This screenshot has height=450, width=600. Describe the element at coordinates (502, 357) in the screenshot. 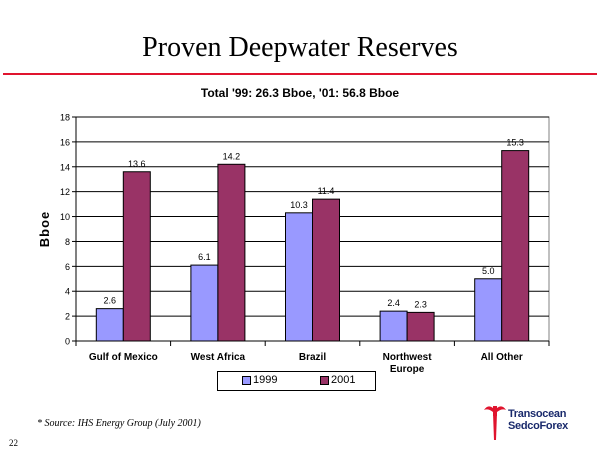

I see `x-tick-label: All Other` at that location.